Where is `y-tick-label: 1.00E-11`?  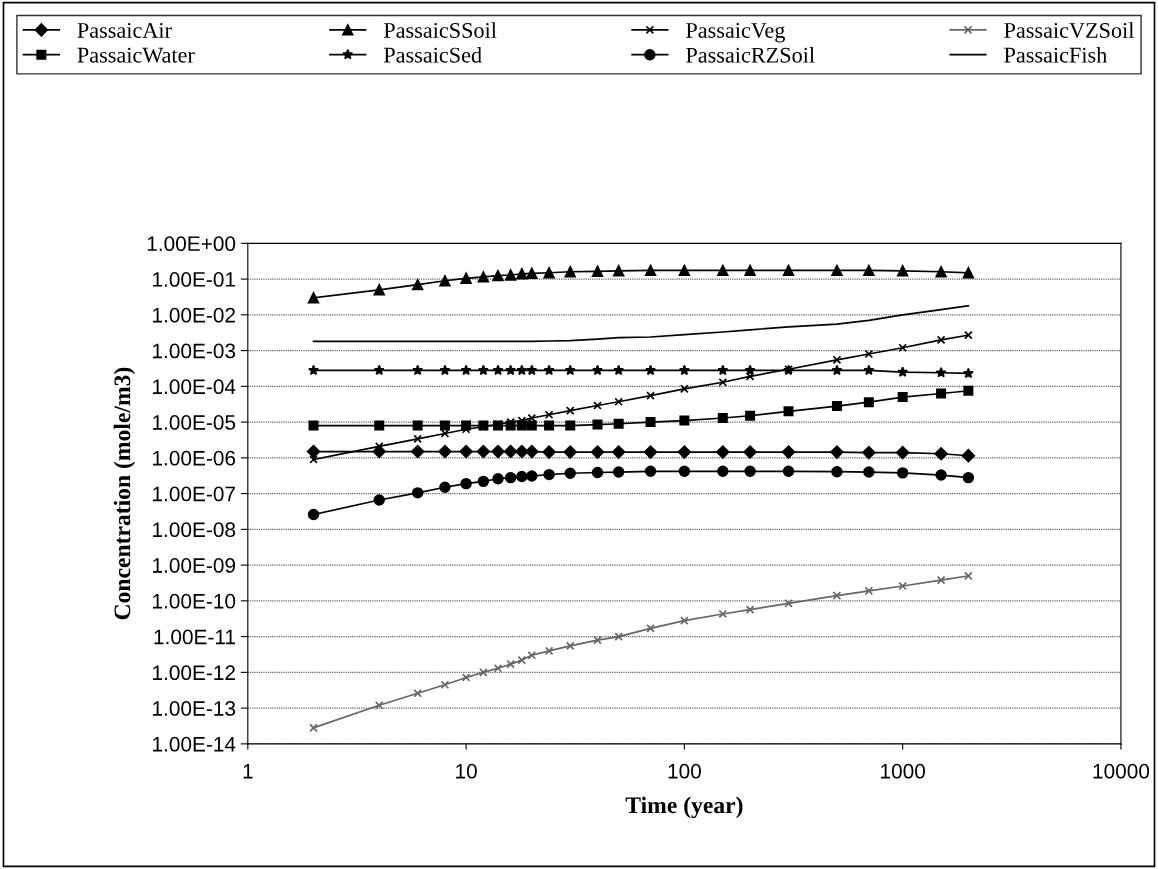
y-tick-label: 1.00E-11 is located at coordinates (194, 637).